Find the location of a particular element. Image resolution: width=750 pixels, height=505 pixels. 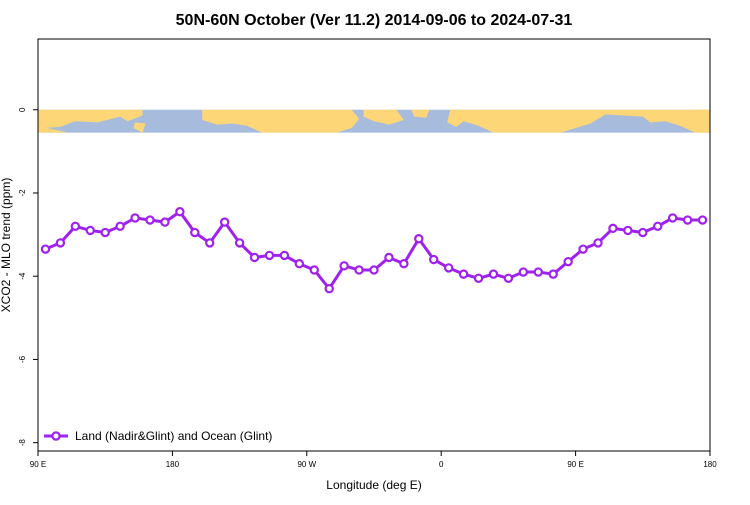

map-band is located at coordinates (374, 121).